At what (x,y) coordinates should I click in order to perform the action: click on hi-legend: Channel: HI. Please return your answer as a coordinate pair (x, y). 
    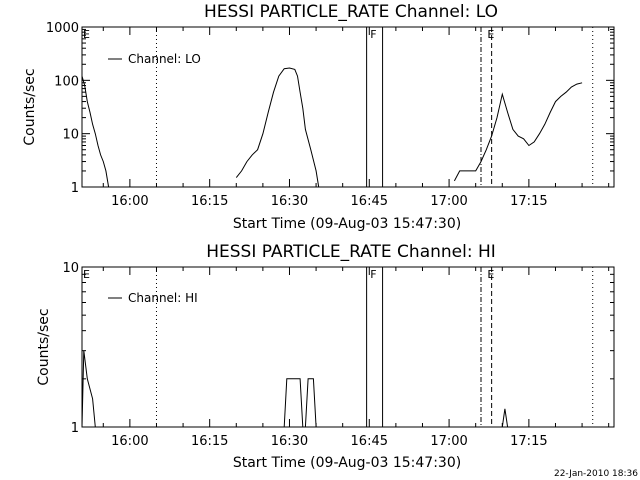
    Looking at the image, I should click on (153, 298).